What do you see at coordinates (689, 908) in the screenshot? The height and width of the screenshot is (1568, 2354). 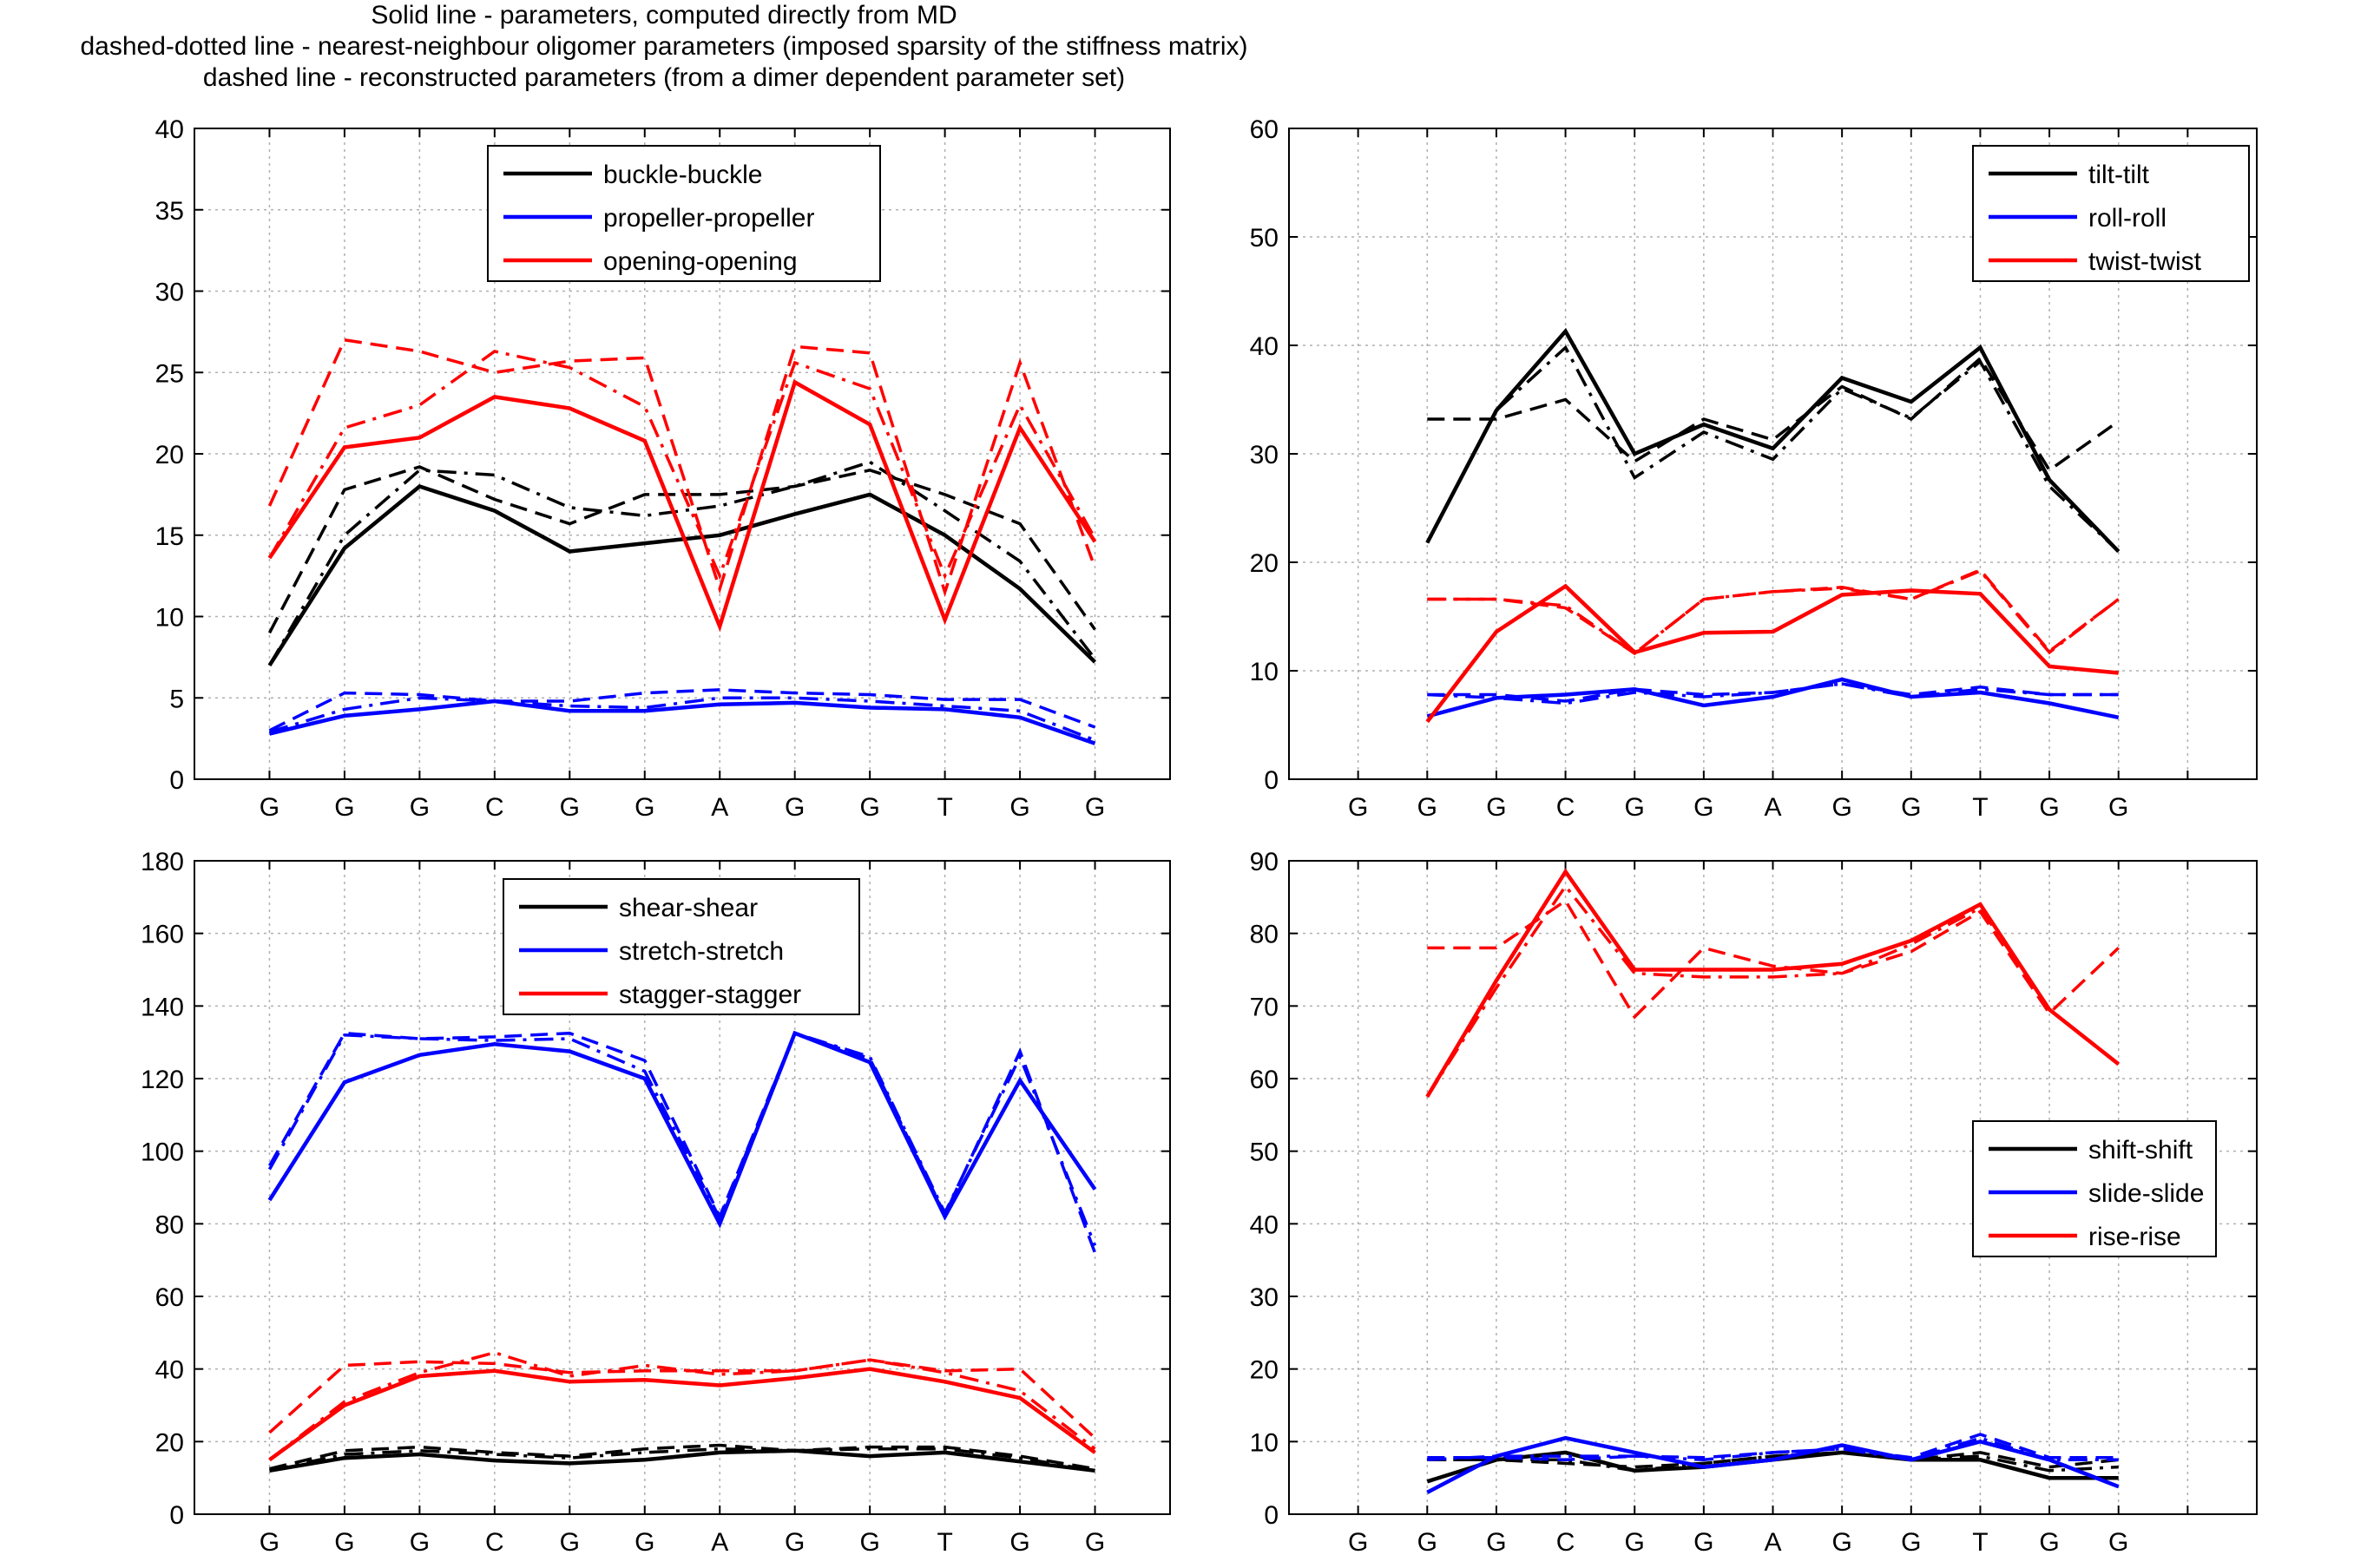 I see `legend-label: shear-shear` at bounding box center [689, 908].